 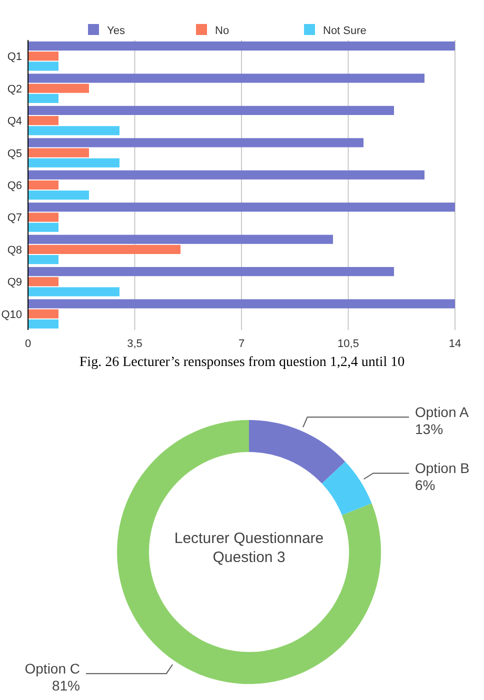 I want to click on caption: Fig. 26 Lecturer’s rensponses from question 1,2,4 until 10, so click(x=242, y=362).